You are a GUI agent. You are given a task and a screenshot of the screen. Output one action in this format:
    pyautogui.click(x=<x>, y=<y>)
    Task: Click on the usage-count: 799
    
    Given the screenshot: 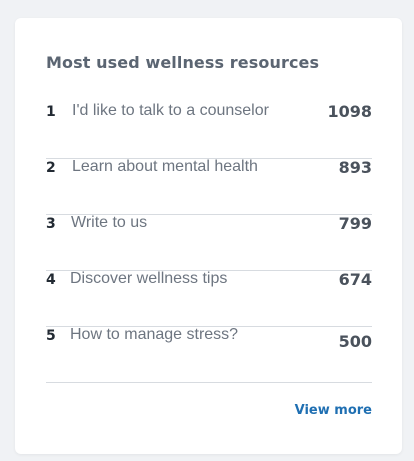 What is the action you would take?
    pyautogui.click(x=355, y=223)
    